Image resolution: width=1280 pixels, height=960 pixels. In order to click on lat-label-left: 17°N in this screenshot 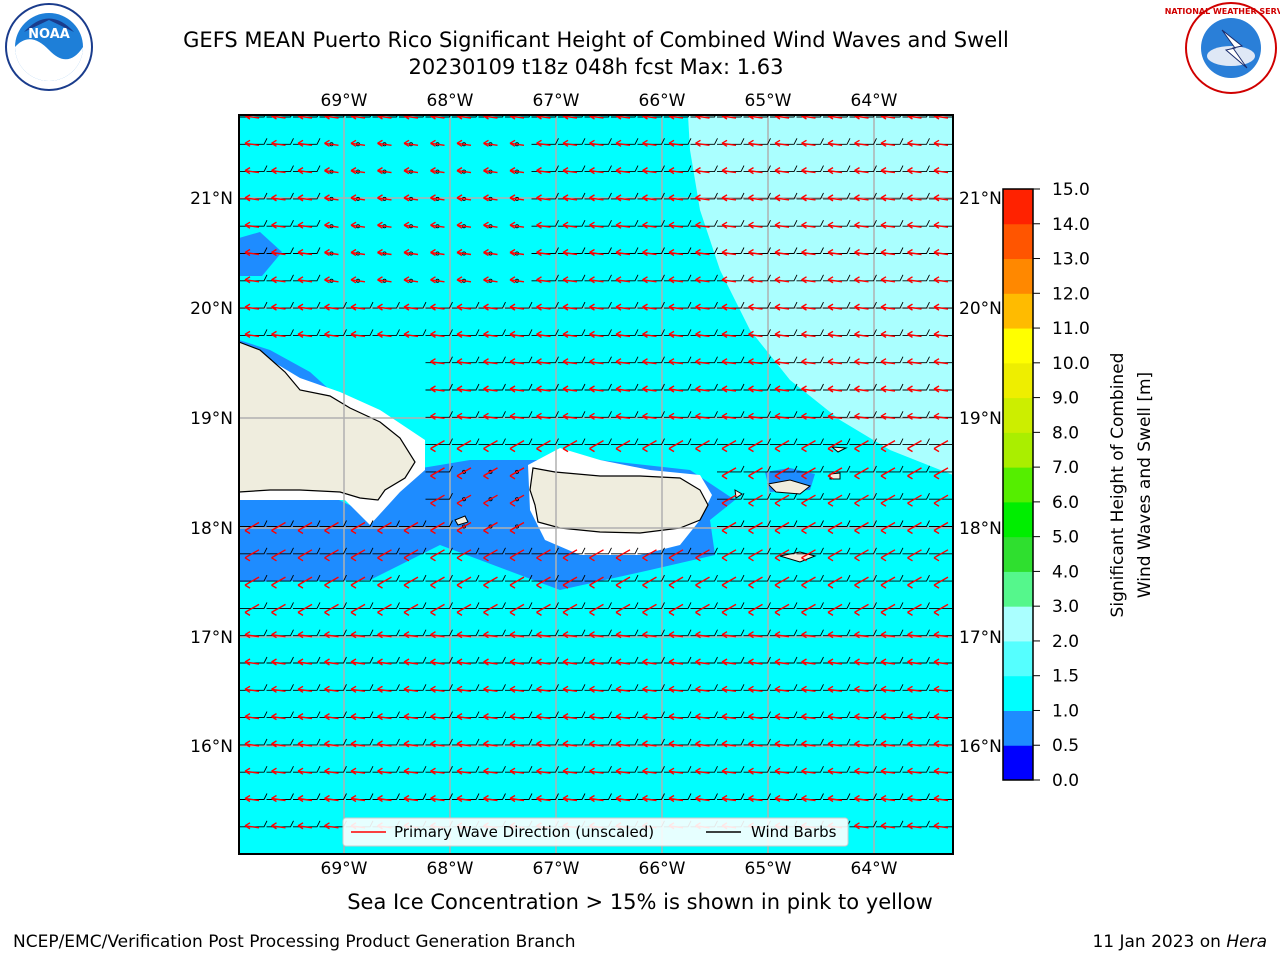, I will do `click(211, 638)`.